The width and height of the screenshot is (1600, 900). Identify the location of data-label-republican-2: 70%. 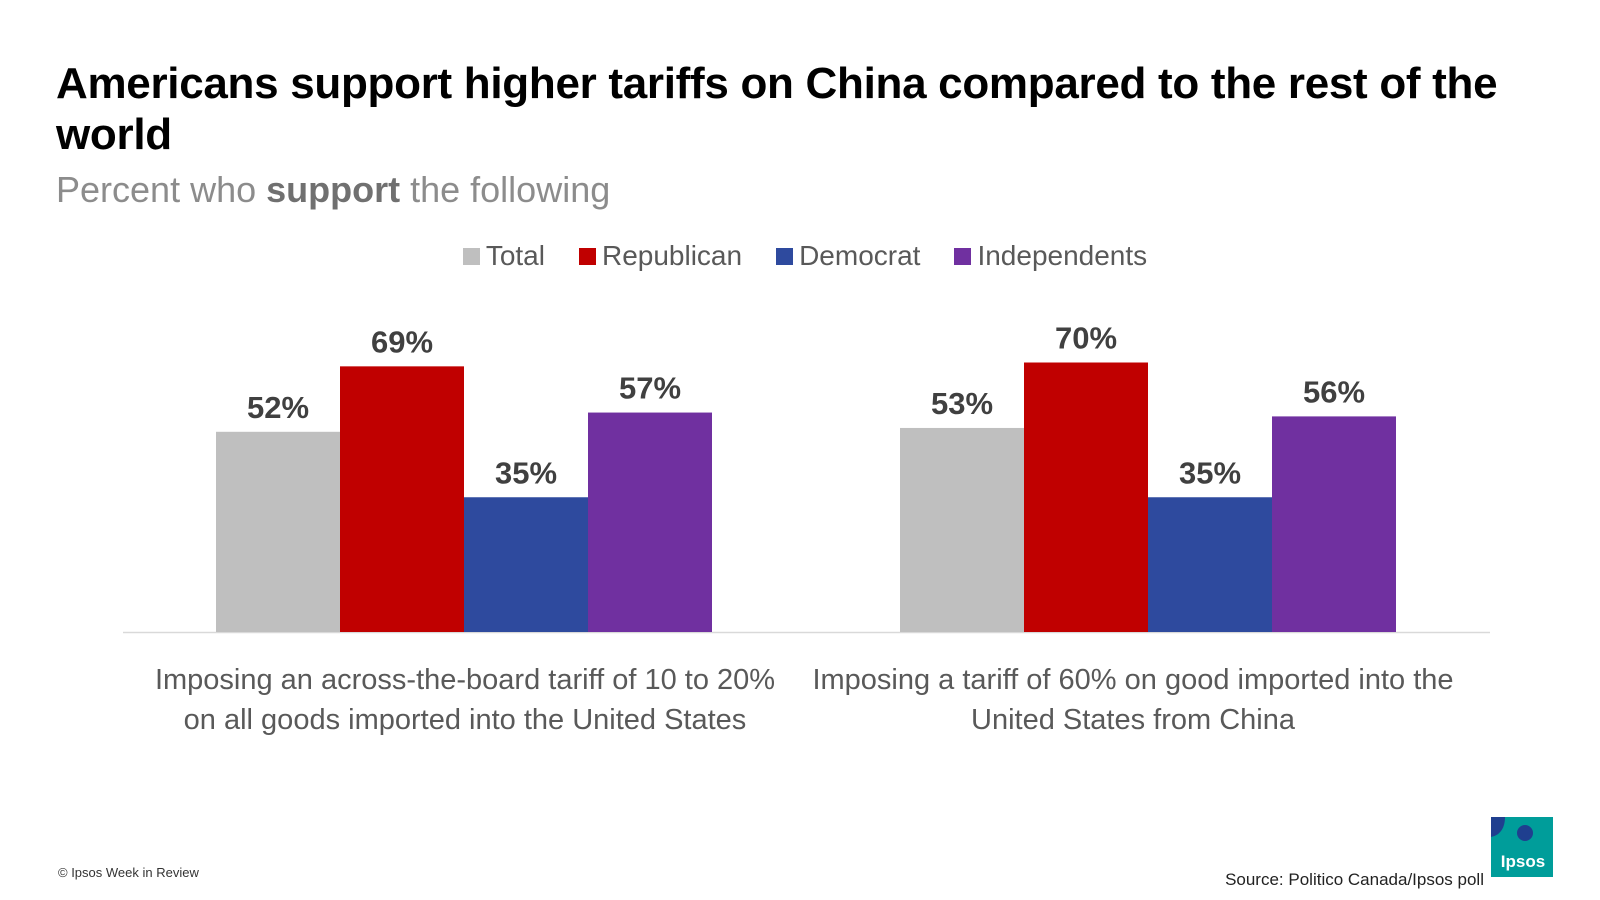
(1086, 338).